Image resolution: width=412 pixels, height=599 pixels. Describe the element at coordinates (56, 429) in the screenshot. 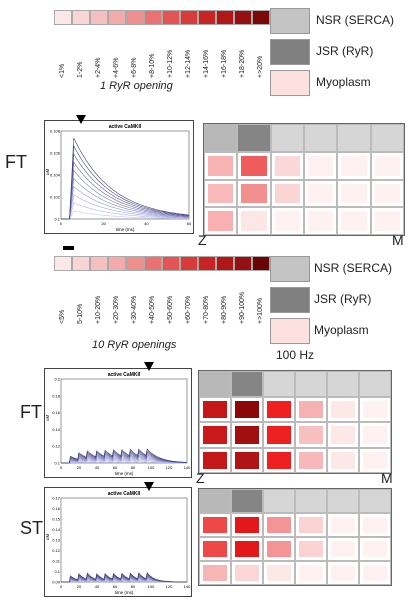

I see `y-tick-label: 0.14` at that location.